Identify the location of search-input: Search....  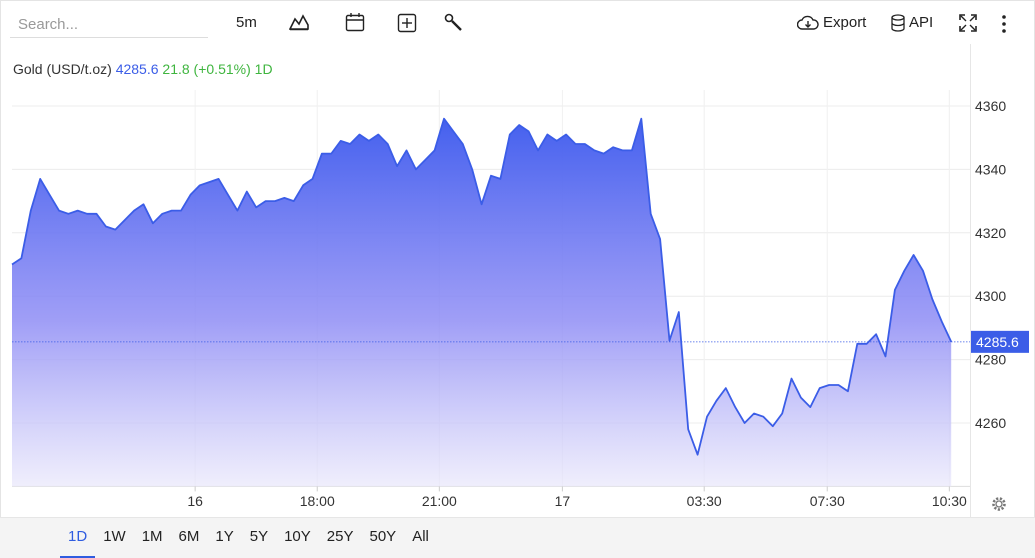
(109, 24).